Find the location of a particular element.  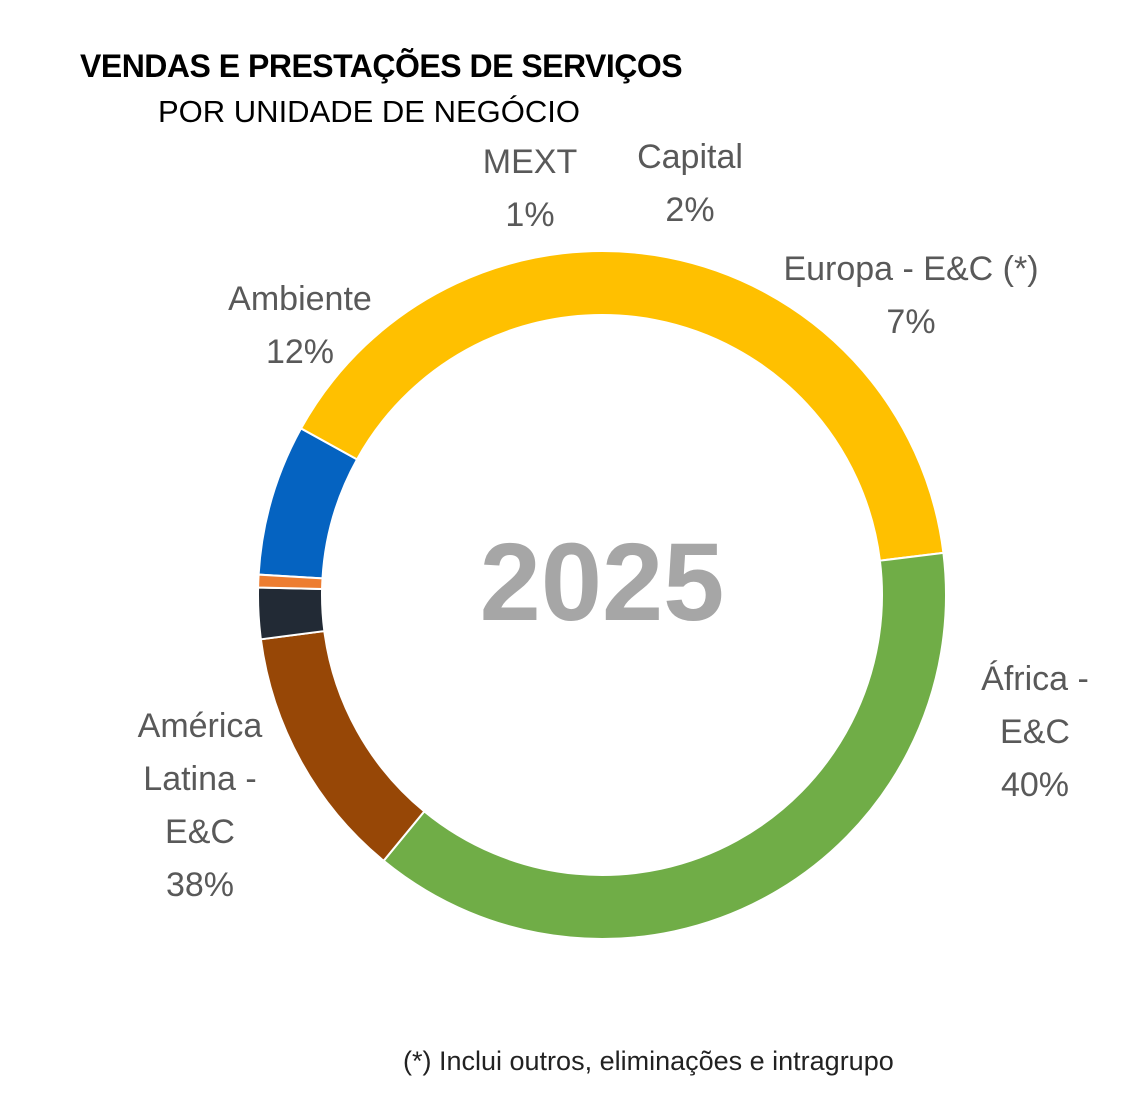

slice-ambiente is located at coordinates (342, 746).